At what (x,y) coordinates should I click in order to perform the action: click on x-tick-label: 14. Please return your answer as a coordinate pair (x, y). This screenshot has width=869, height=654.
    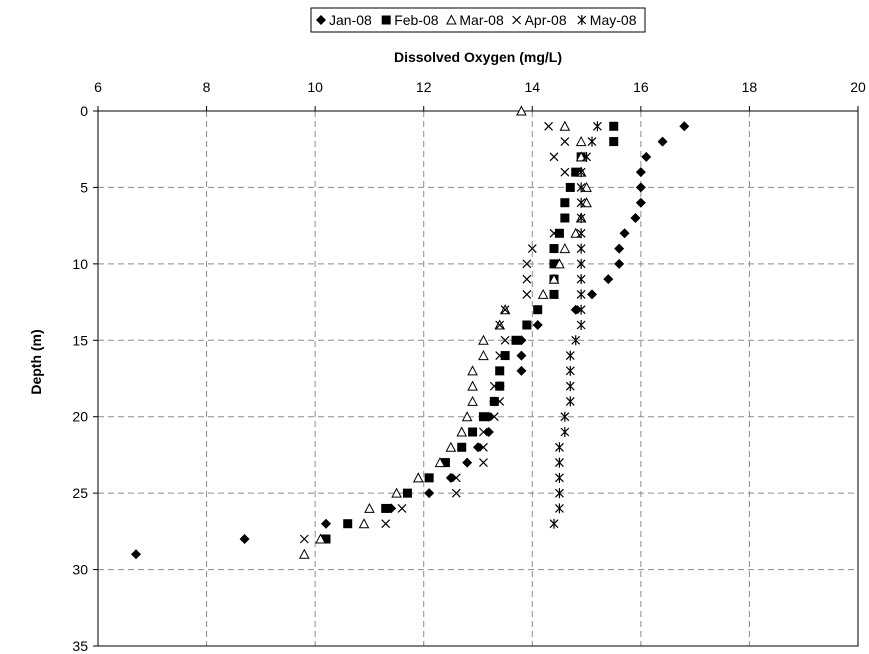
    Looking at the image, I should click on (532, 87).